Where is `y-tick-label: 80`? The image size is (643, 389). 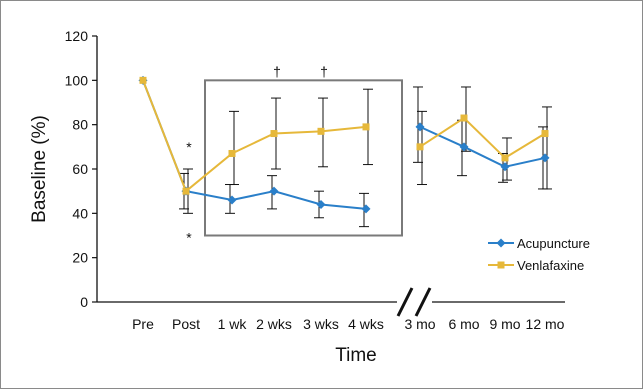 y-tick-label: 80 is located at coordinates (80, 125).